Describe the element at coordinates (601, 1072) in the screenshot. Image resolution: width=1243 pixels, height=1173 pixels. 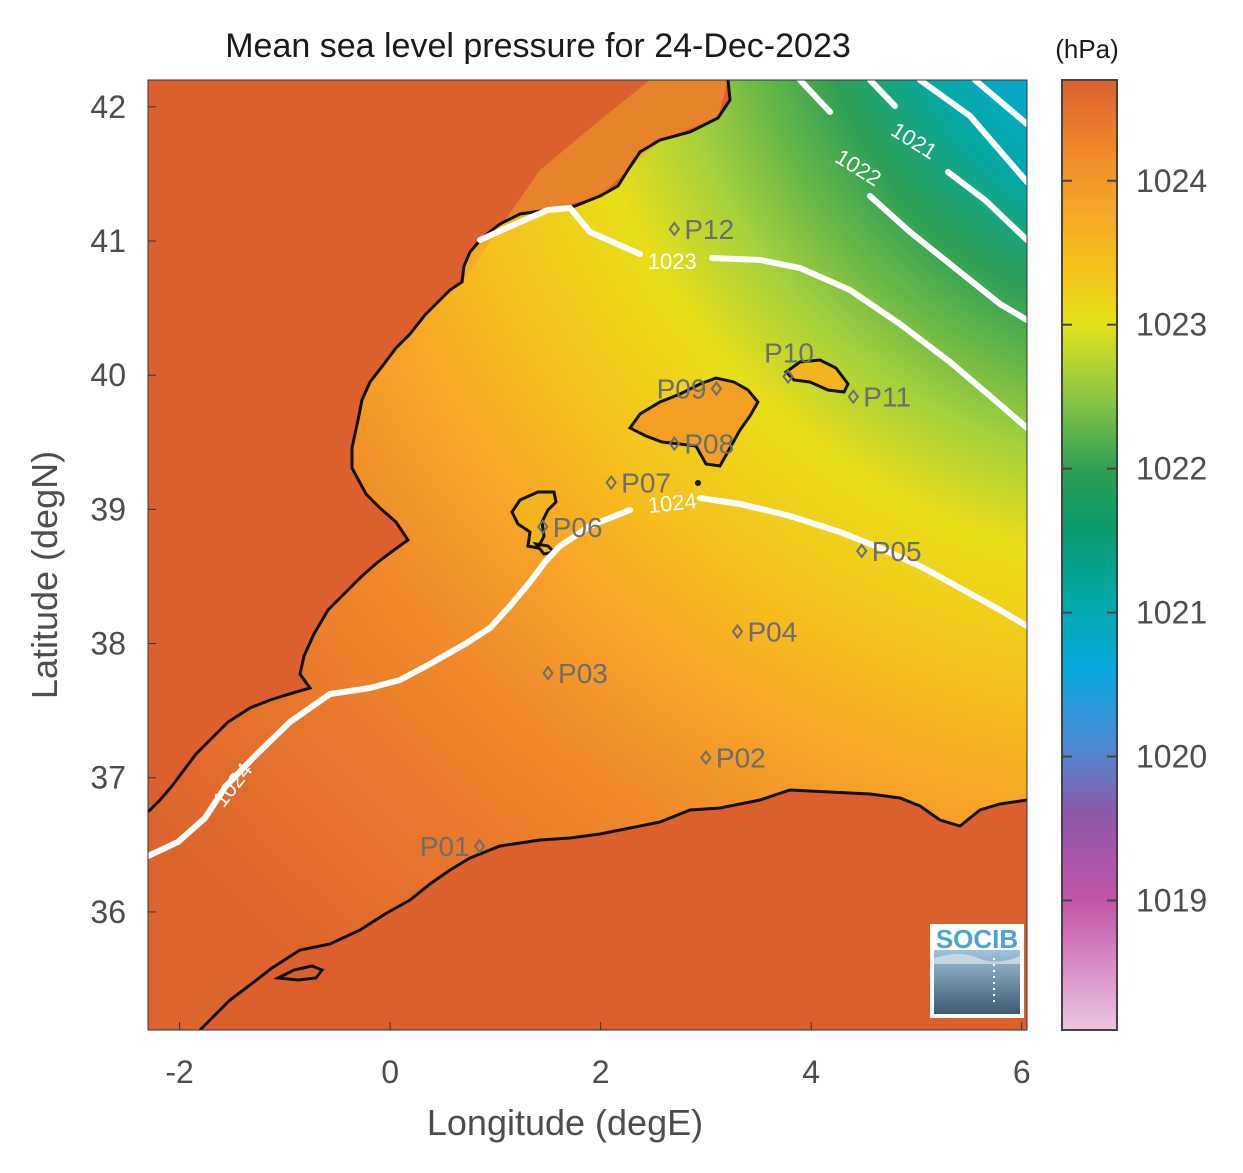
I see `x-tick-label: 2` at that location.